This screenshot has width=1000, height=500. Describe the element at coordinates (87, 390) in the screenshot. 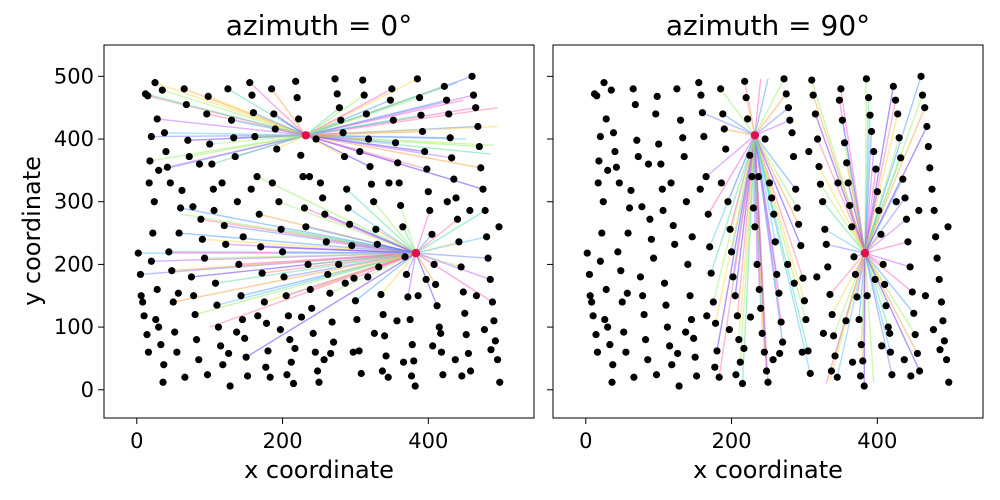

I see `y-tick-label: 0` at that location.